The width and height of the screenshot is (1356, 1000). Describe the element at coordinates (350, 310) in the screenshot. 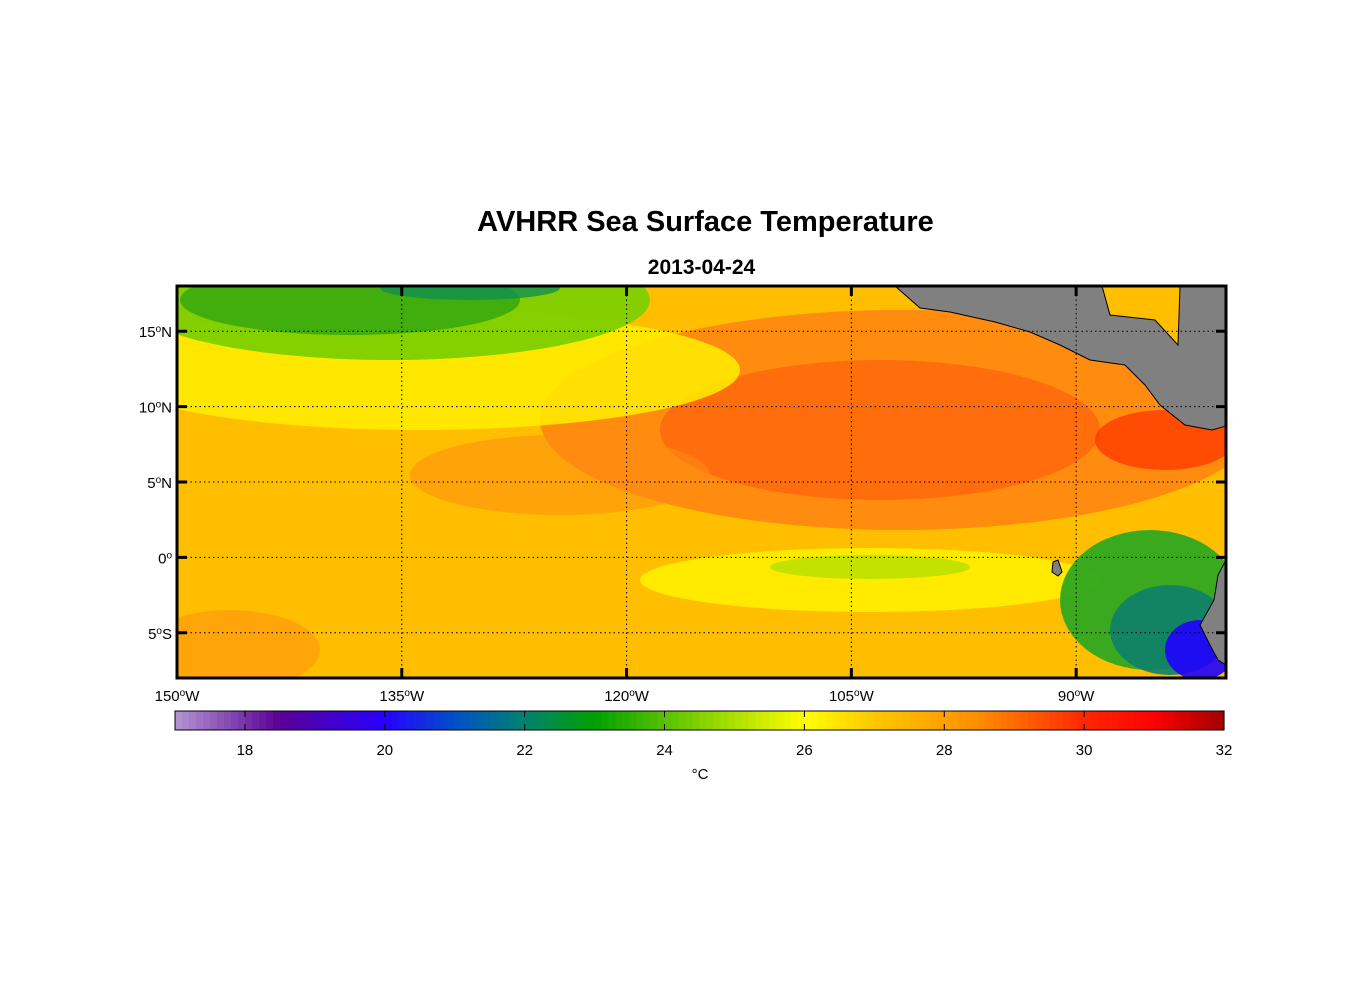

I see `cool-core-nw` at that location.